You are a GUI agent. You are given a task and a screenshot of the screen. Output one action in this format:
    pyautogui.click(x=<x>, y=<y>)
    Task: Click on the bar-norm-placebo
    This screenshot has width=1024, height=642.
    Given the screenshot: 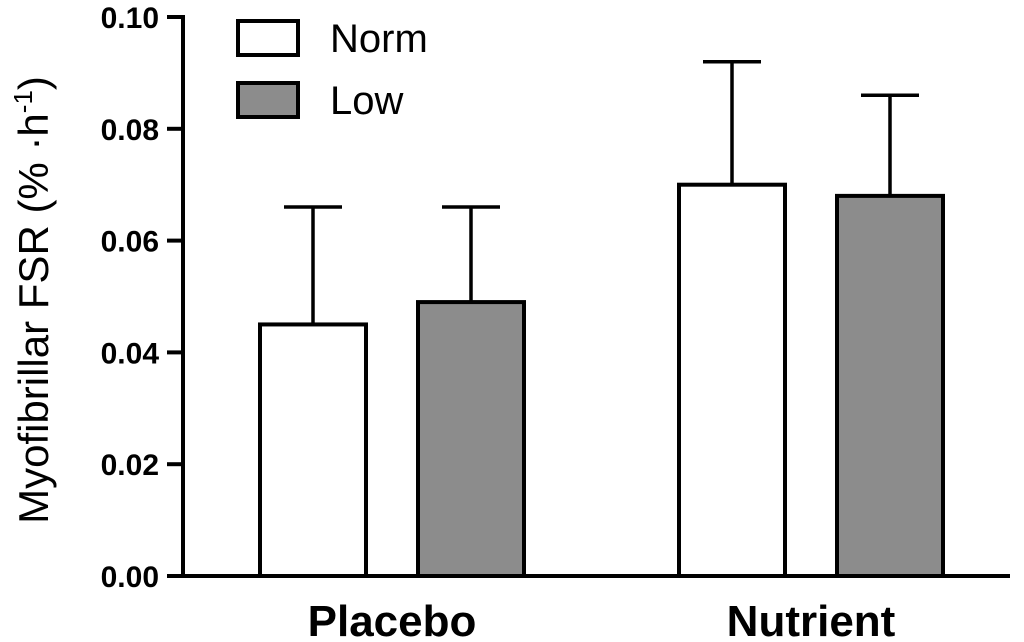 What is the action you would take?
    pyautogui.click(x=313, y=450)
    